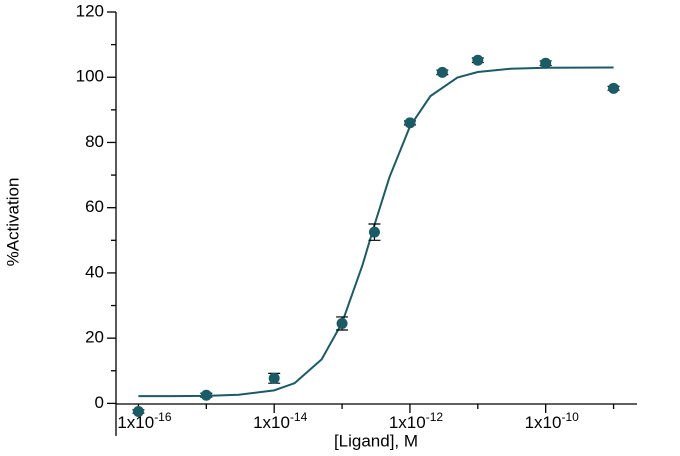  I want to click on y-tick-label: 20, so click(94, 337).